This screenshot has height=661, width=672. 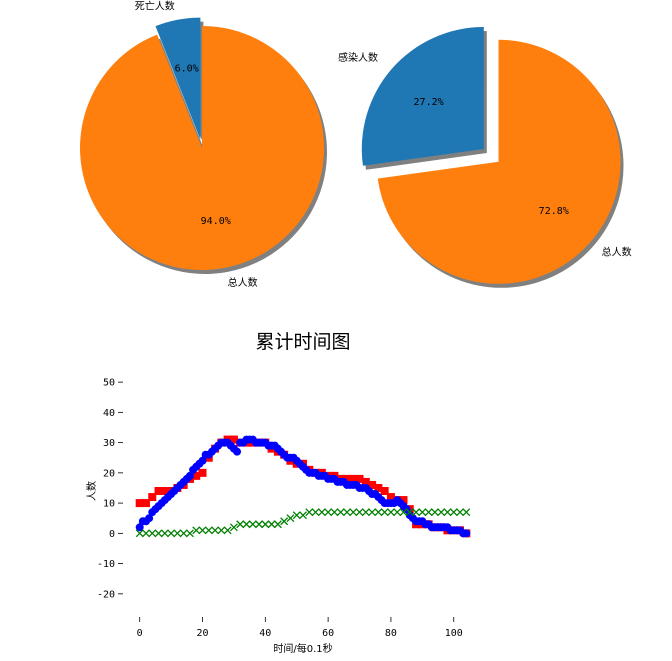 I want to click on slice-label: 感染人数, so click(x=358, y=57).